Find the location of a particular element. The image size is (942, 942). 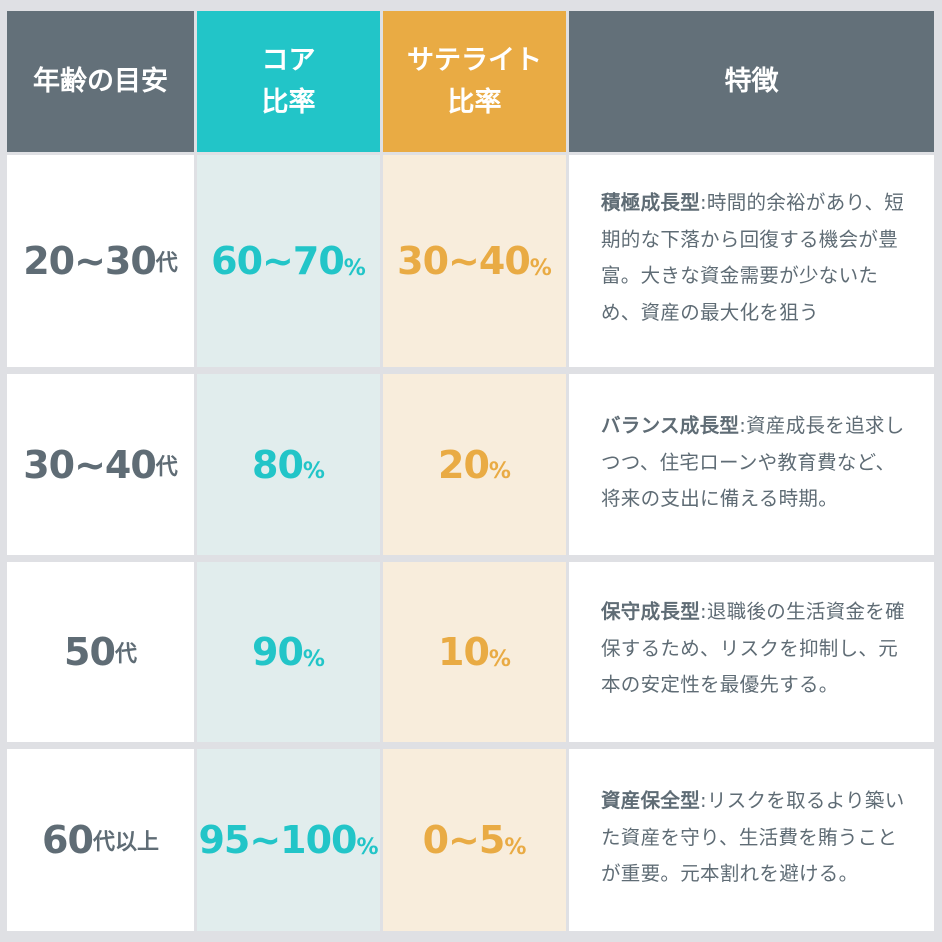

row1-age: 20~30 代 is located at coordinates (100, 261).